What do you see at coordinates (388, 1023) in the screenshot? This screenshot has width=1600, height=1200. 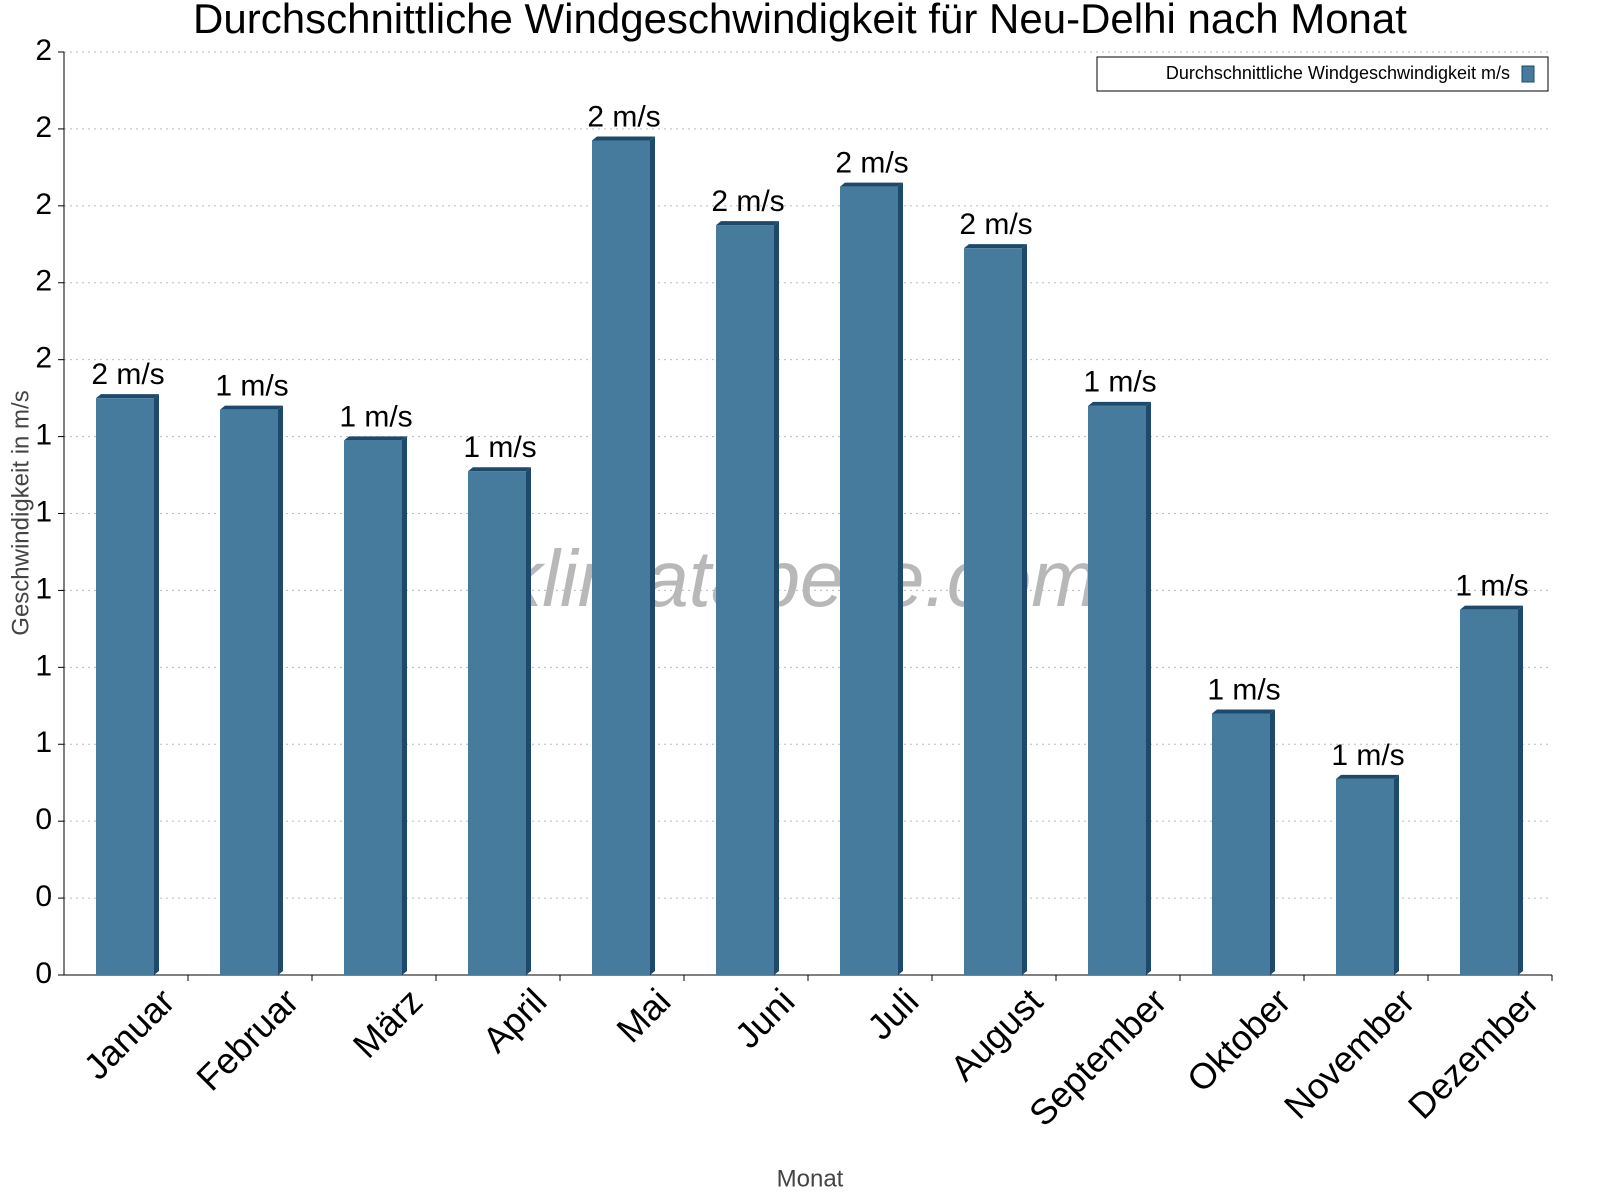 I see `x-tick-label: März` at bounding box center [388, 1023].